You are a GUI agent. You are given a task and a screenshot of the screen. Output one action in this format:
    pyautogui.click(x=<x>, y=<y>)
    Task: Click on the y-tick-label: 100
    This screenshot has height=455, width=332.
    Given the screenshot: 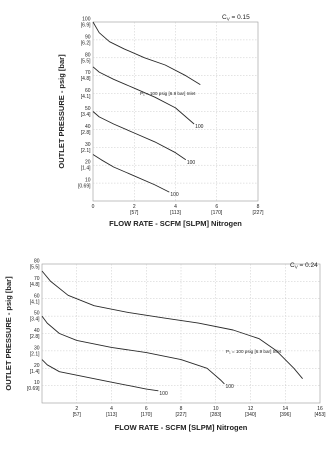 What is the action you would take?
    pyautogui.click(x=86, y=20)
    